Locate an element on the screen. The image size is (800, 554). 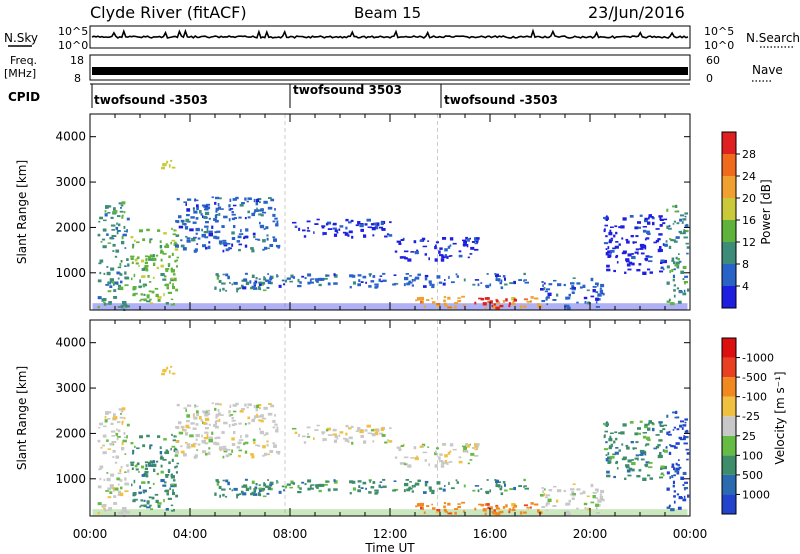
colorbar-tick-label: 24 is located at coordinates (749, 176).